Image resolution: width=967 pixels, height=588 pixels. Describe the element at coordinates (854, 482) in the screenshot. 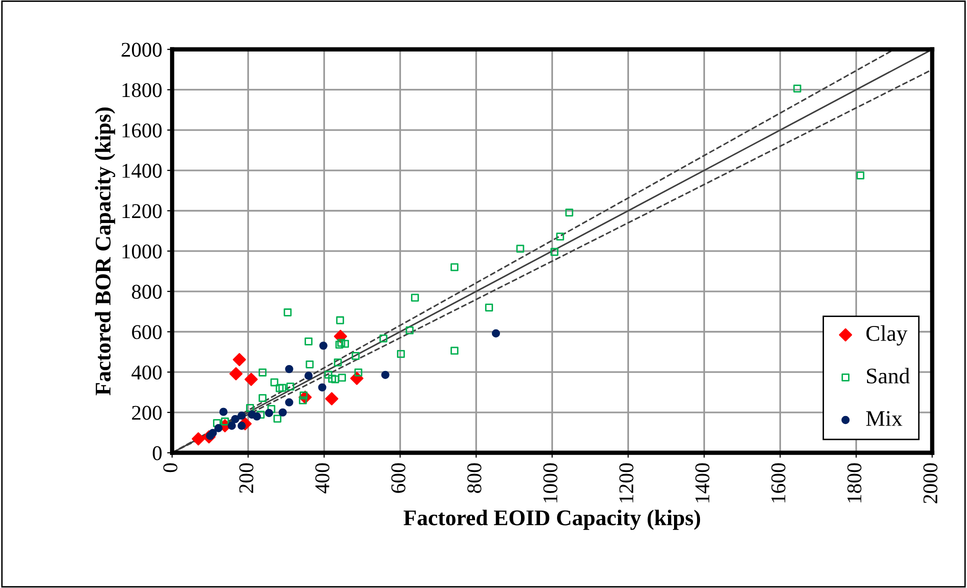

I see `x-tick-label: 1800` at that location.